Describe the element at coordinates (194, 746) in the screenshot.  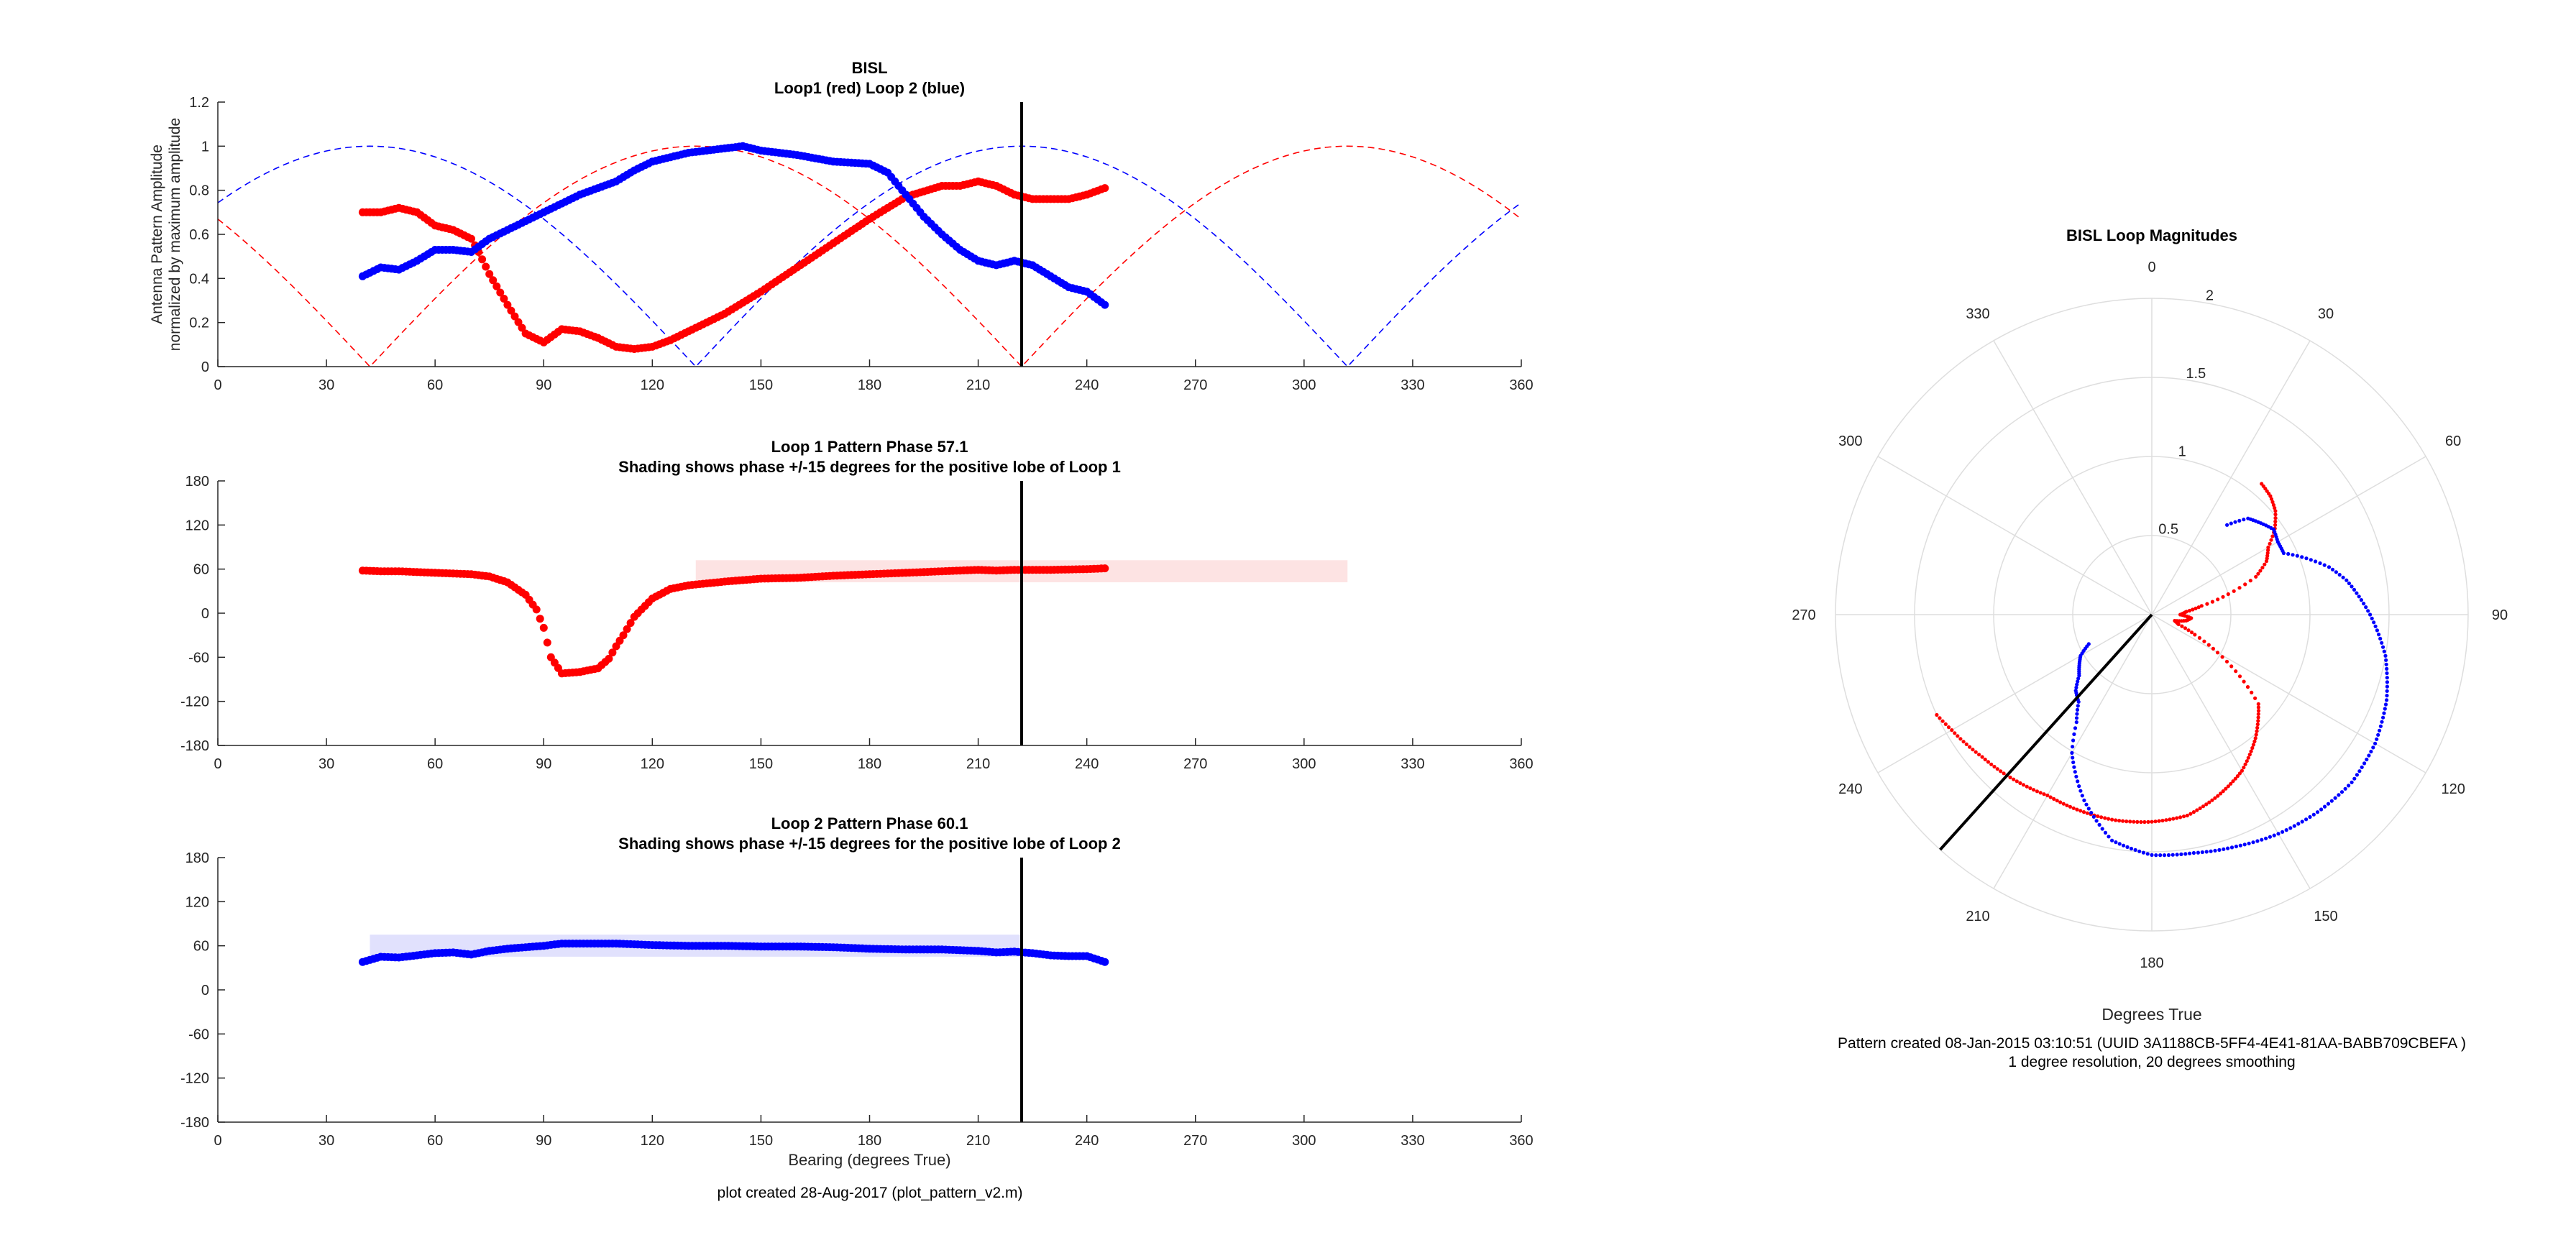
I see `y-tick-label: -180` at that location.